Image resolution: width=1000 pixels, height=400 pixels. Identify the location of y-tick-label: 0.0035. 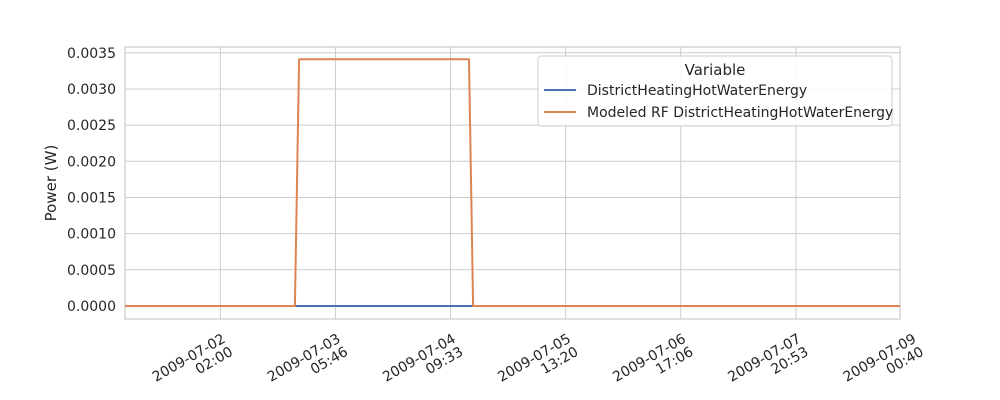
(91, 54).